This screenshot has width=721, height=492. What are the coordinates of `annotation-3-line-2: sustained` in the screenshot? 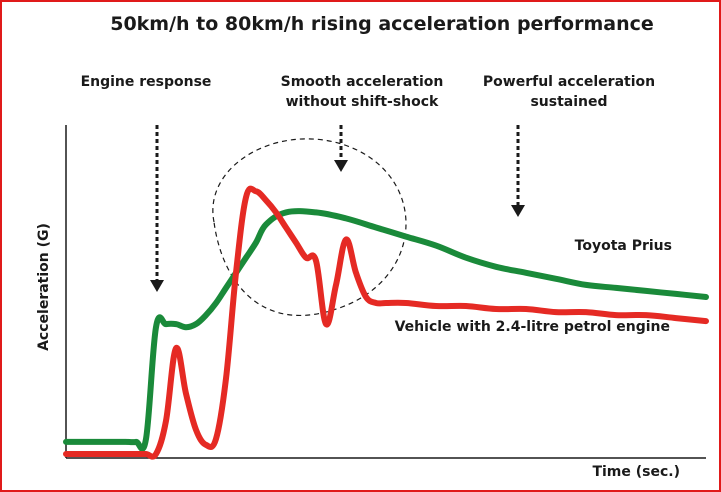 It's located at (568, 102).